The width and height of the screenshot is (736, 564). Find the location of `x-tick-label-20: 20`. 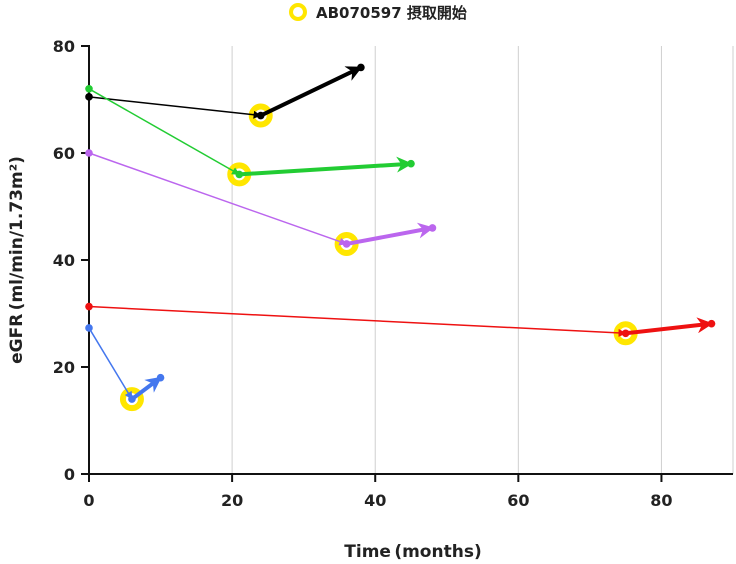

x-tick-label-20: 20 is located at coordinates (232, 500).